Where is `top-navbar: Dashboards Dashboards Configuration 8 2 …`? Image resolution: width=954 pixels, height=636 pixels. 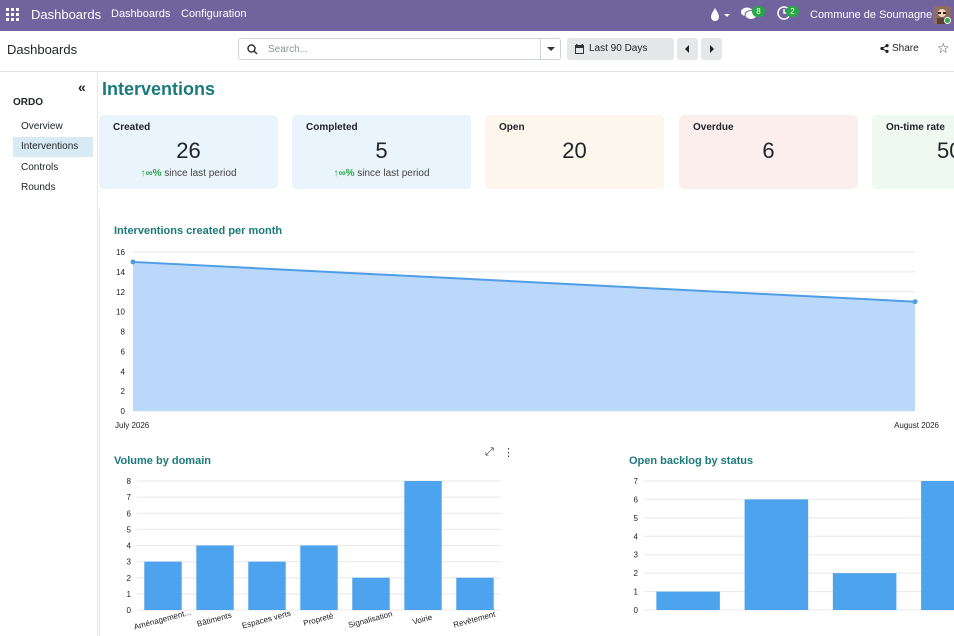 top-navbar: Dashboards Dashboards Configuration 8 2 … is located at coordinates (477, 15).